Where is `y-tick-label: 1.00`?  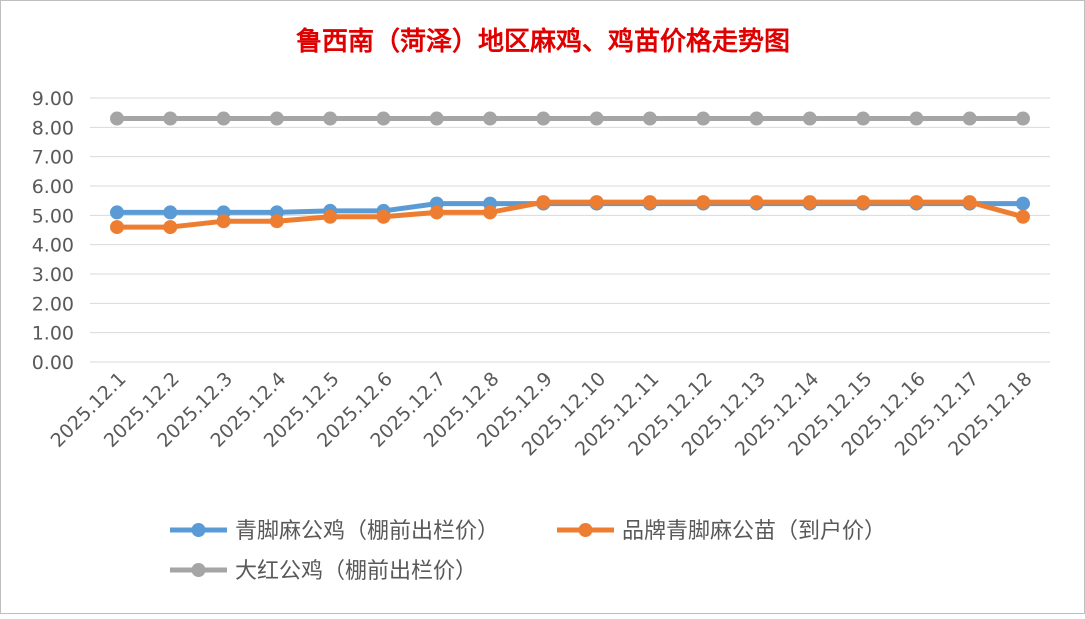 y-tick-label: 1.00 is located at coordinates (53, 334).